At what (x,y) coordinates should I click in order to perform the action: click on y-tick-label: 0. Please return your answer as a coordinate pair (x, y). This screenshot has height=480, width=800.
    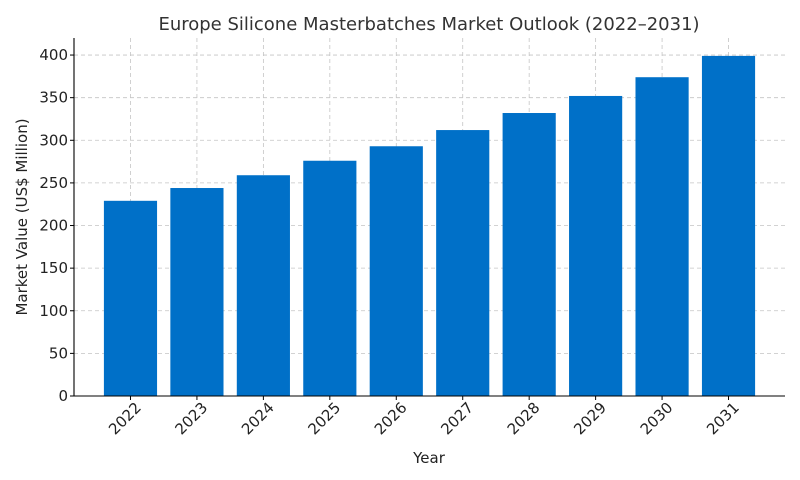
    Looking at the image, I should click on (63, 396).